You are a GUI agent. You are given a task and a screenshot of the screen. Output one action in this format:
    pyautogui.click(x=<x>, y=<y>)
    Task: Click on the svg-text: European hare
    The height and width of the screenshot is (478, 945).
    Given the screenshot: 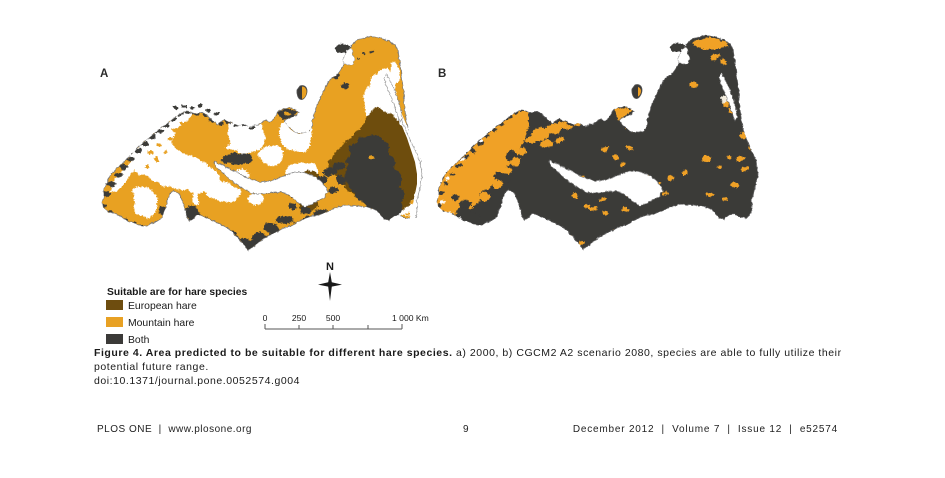 What is the action you would take?
    pyautogui.click(x=162, y=306)
    